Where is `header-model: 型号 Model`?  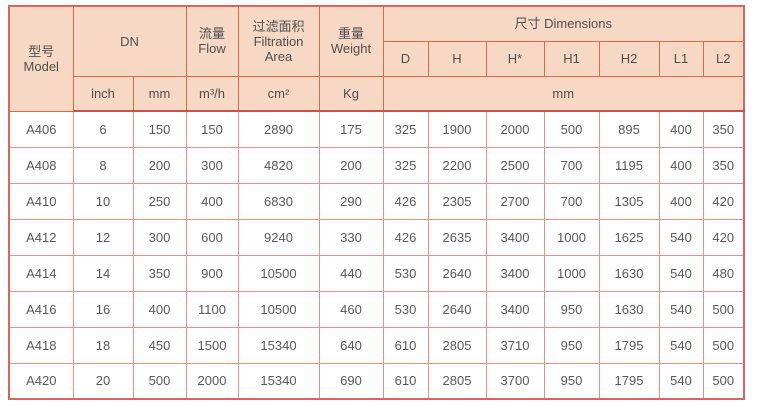
header-model: 型号 Model is located at coordinates (41, 58).